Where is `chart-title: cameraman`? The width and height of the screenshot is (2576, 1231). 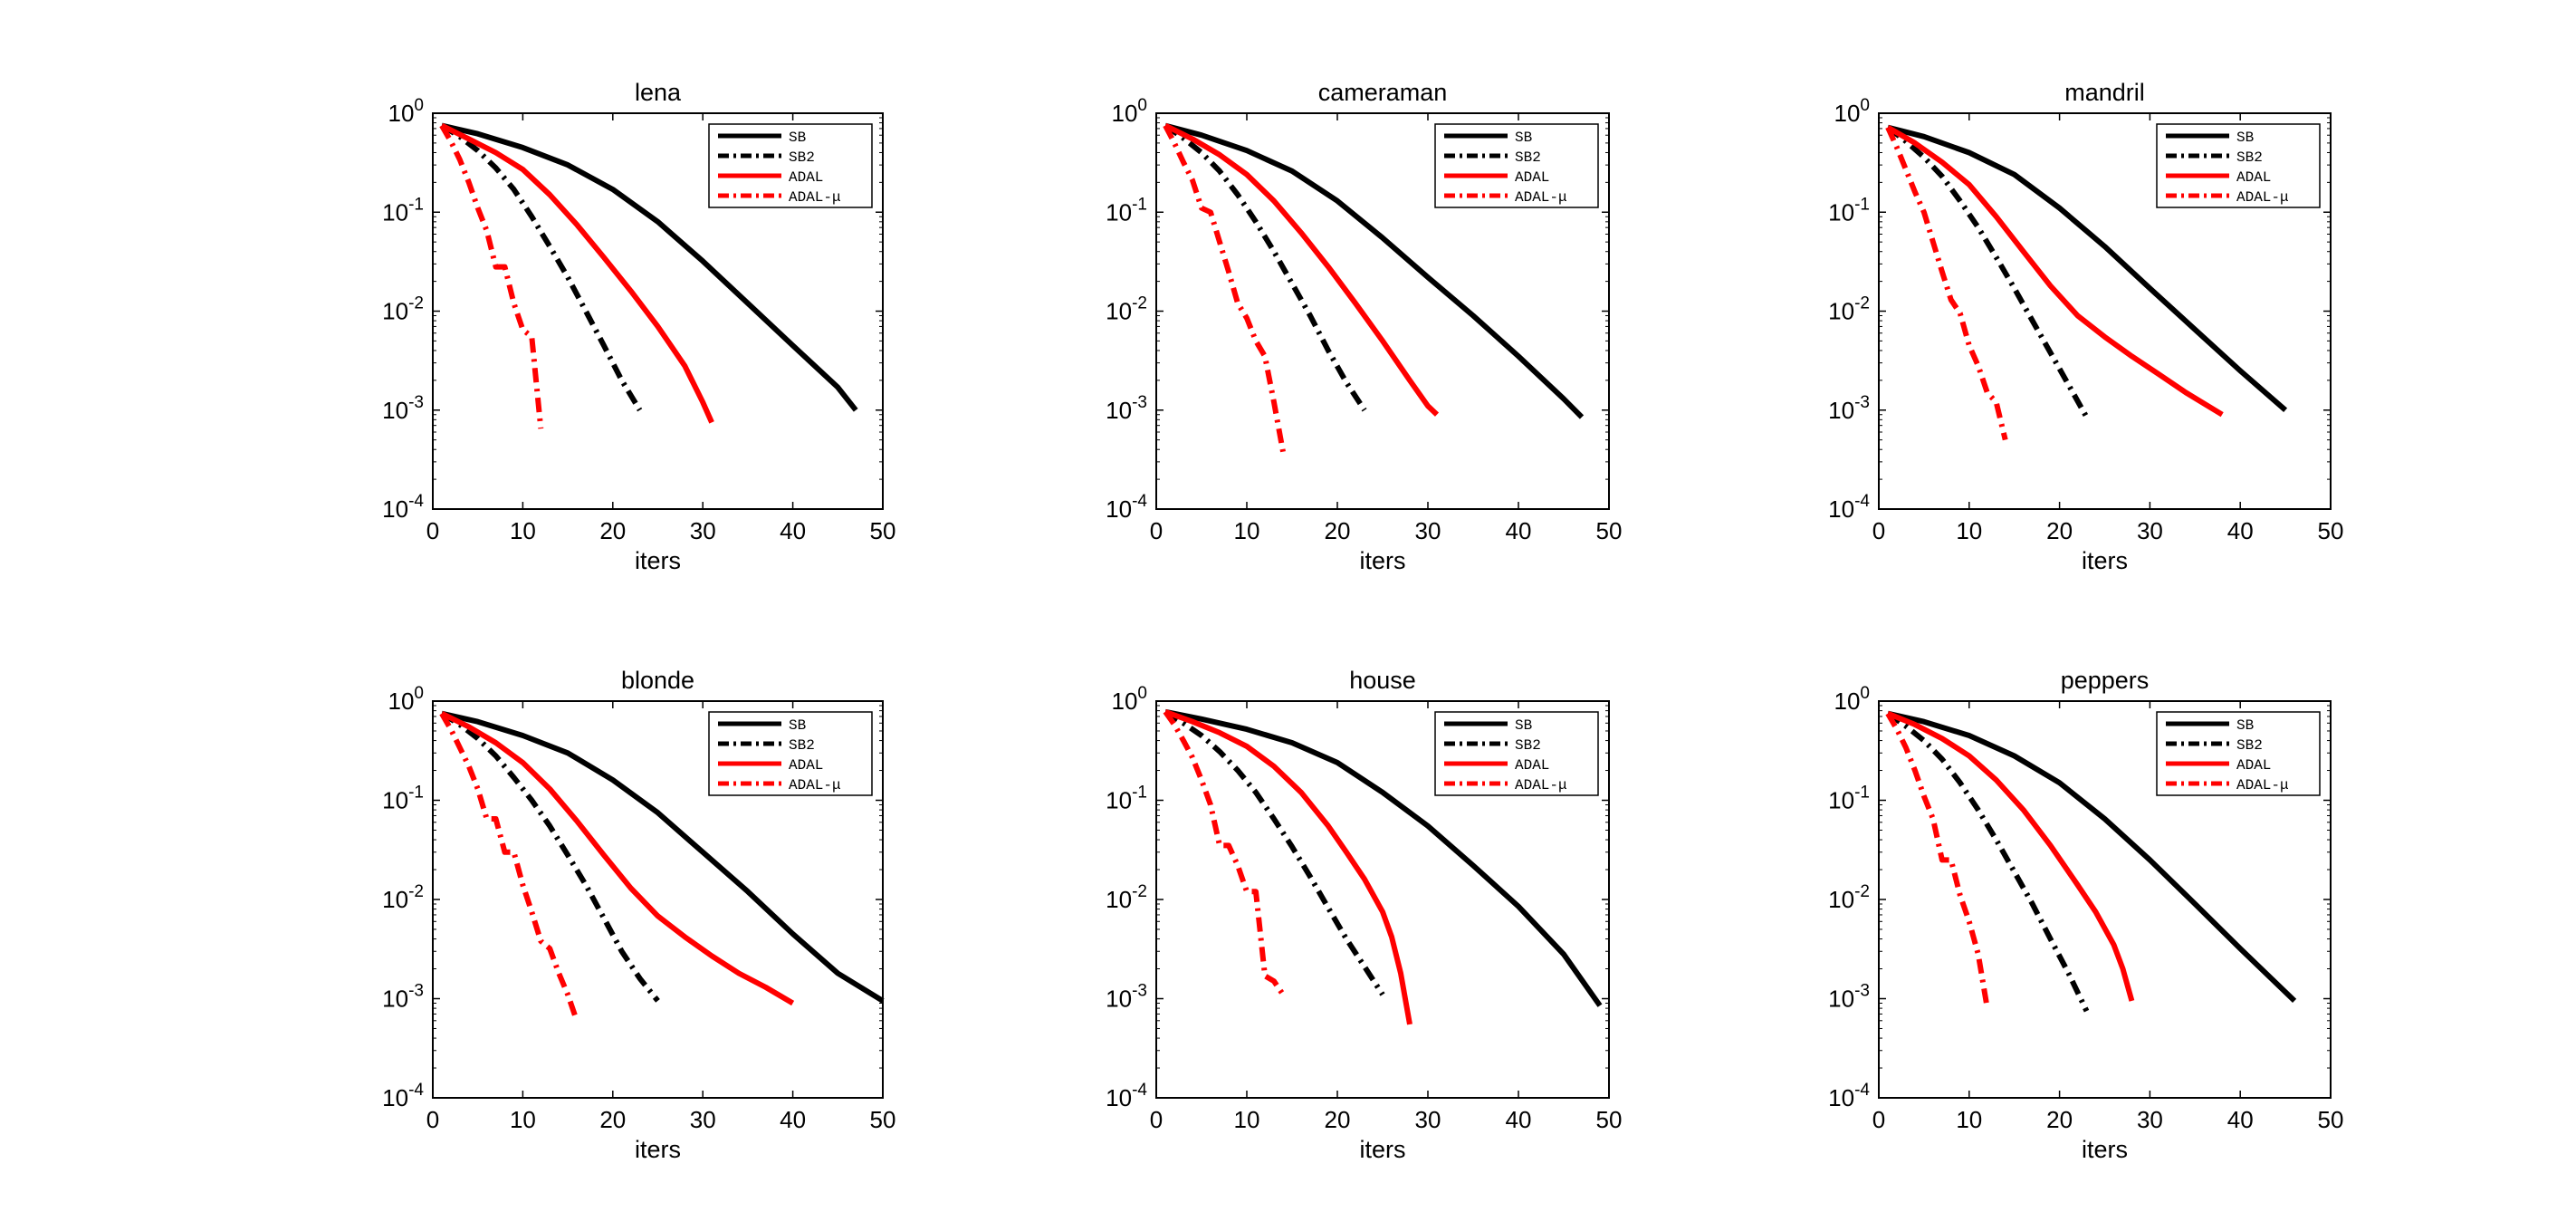 chart-title: cameraman is located at coordinates (1383, 92).